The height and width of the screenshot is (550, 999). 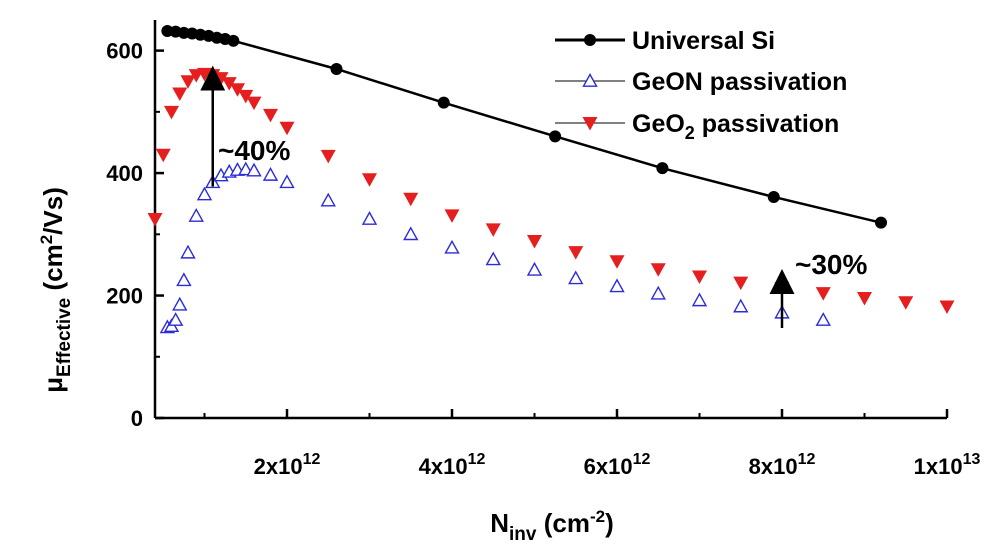 I want to click on x-tick-label: 8x10¹², so click(x=782, y=465).